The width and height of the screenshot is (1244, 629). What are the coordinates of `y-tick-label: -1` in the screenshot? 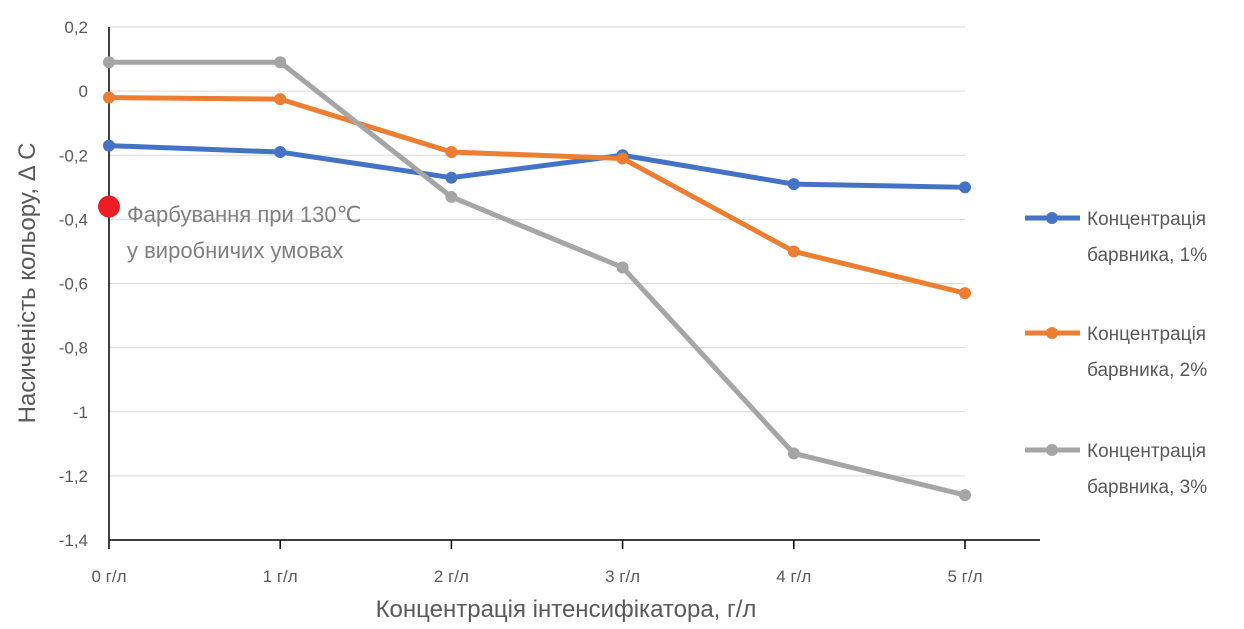 It's located at (80, 412).